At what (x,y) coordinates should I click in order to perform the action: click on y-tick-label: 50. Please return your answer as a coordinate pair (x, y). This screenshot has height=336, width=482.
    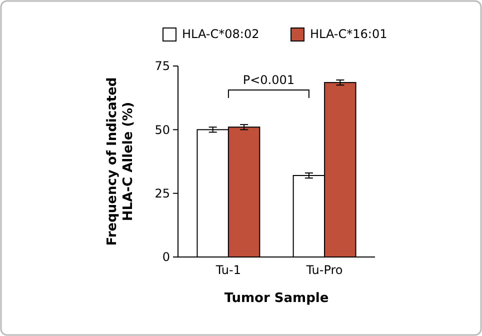
    Looking at the image, I should click on (162, 129).